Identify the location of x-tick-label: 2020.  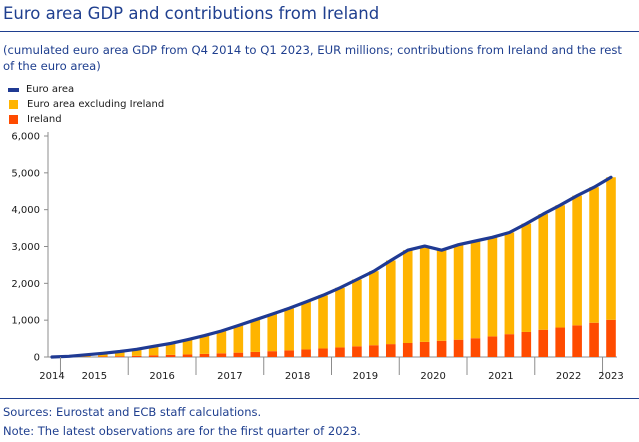
(432, 376).